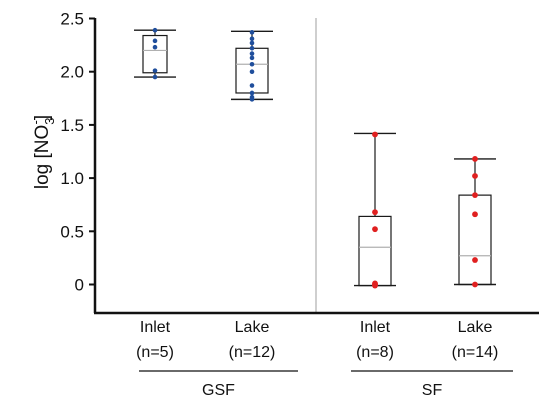  What do you see at coordinates (155, 352) in the screenshot?
I see `category-n-label: (n=5)` at bounding box center [155, 352].